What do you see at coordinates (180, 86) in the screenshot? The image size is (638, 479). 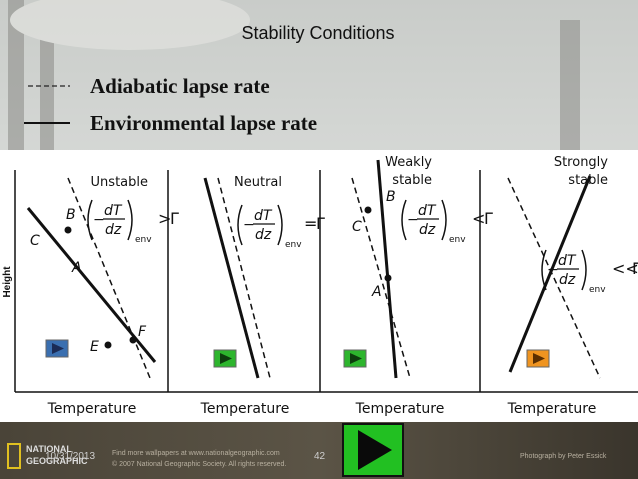 I see `legend-label: Adiabatic lapse rate` at bounding box center [180, 86].